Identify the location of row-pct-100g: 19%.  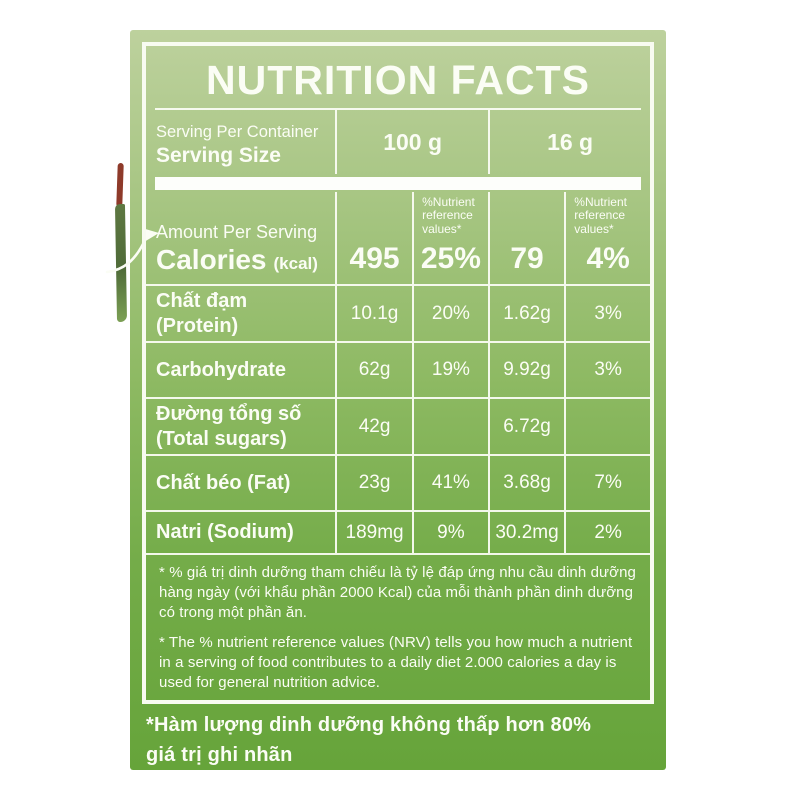
(450, 370).